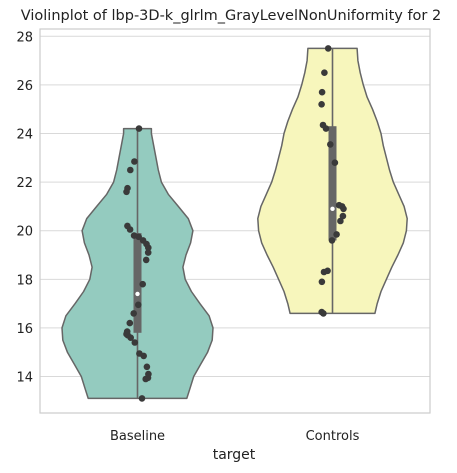 The image size is (457, 473). I want to click on x-tick-label-baseline: Baseline, so click(137, 436).